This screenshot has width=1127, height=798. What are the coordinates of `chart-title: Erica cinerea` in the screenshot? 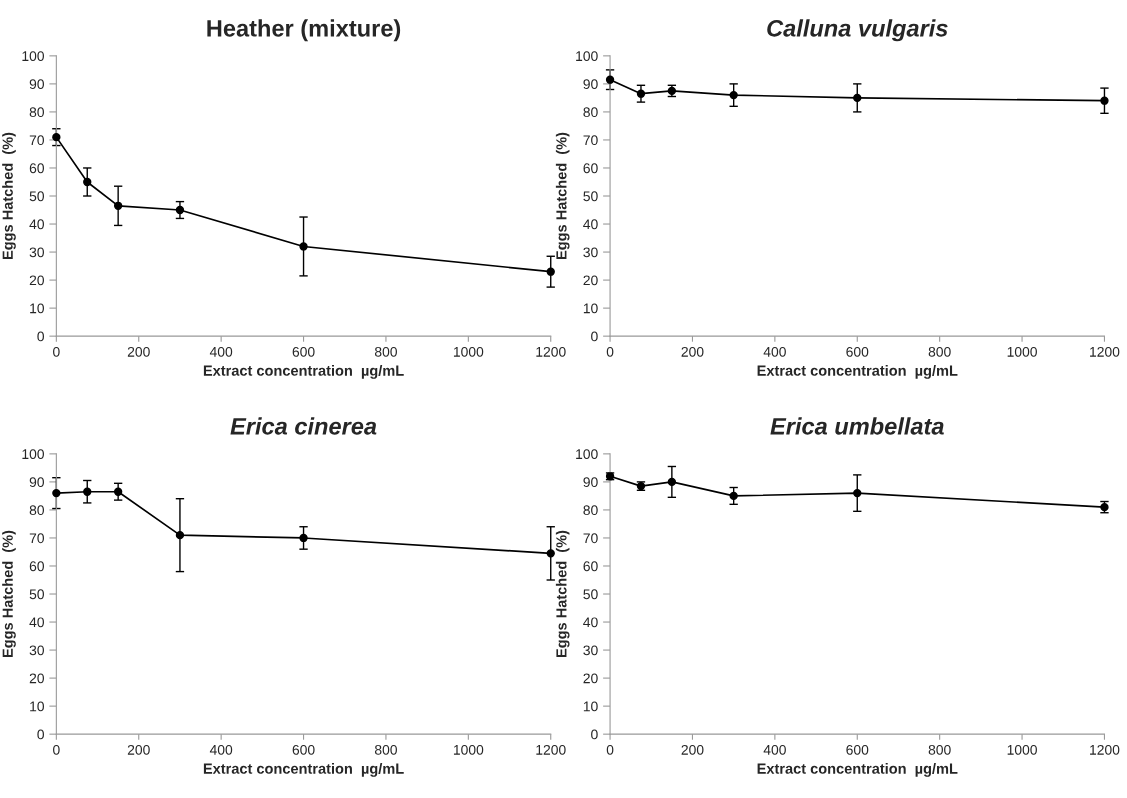 It's located at (303, 426).